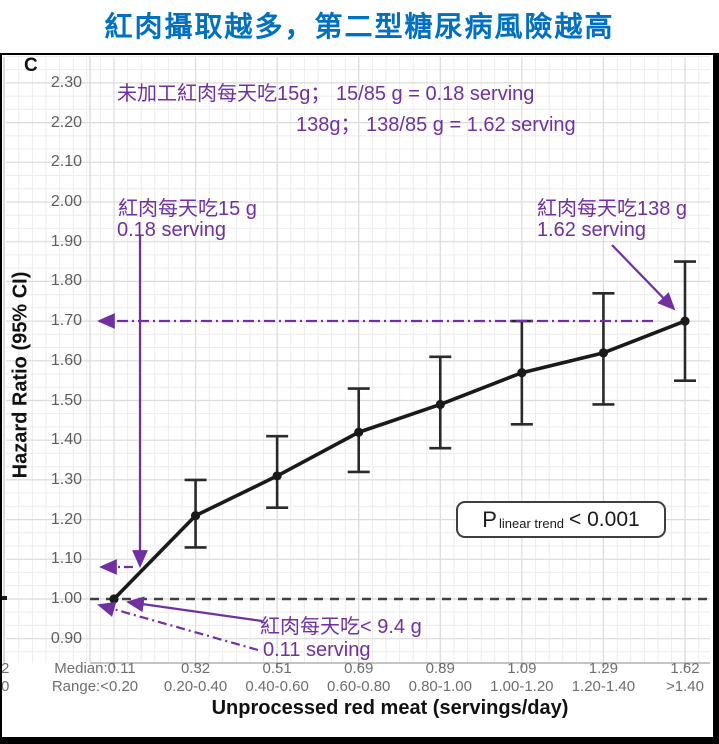 Image resolution: width=719 pixels, height=744 pixels. Describe the element at coordinates (187, 209) in the screenshot. I see `annotation-left-15g: 紅肉每天吃15 g` at that location.